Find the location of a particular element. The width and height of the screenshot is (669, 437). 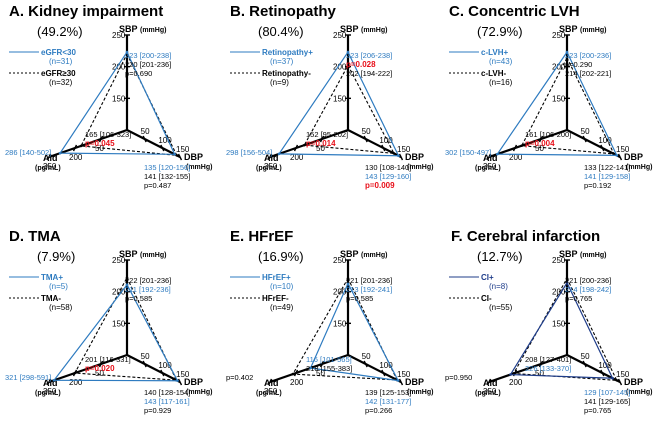

ald-tick-label: 50 is located at coordinates (539, 148).